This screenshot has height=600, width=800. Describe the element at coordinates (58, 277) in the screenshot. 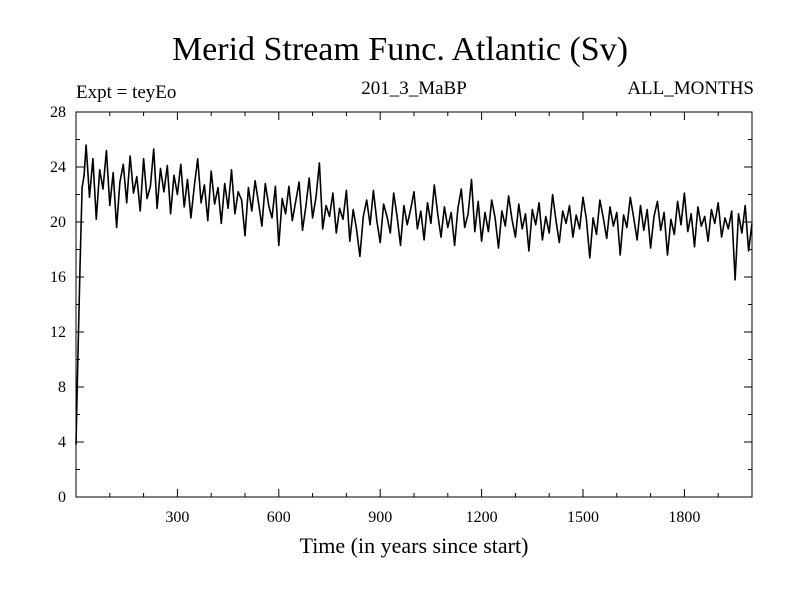

I see `y-tick-label: 16` at that location.